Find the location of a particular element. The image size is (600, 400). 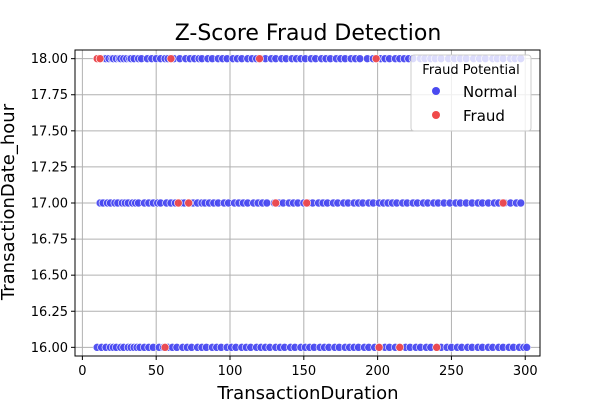

x-tick-label: 100 is located at coordinates (230, 371).